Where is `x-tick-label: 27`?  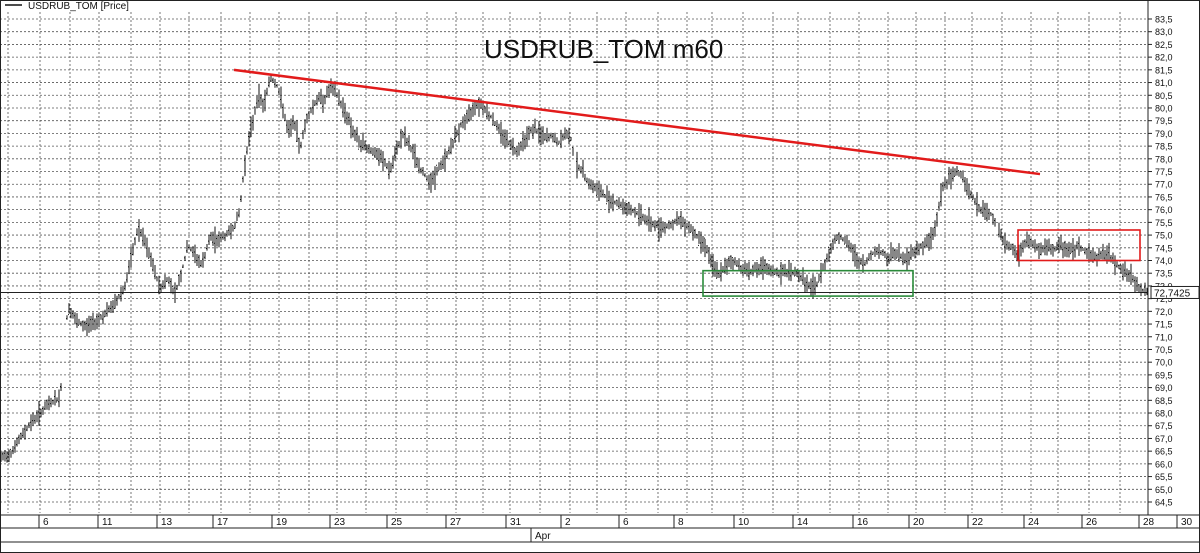
x-tick-label: 27 is located at coordinates (456, 522).